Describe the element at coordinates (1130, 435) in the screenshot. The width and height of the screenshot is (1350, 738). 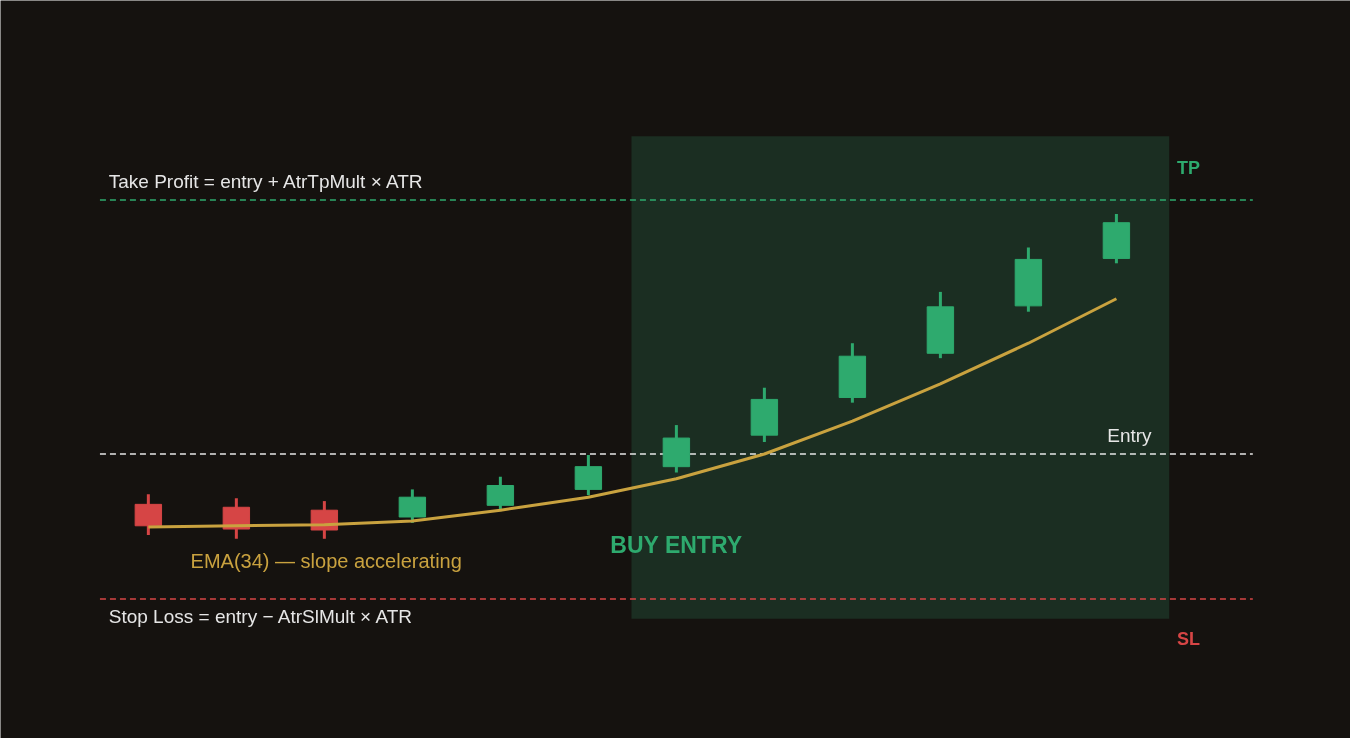
I see `ref-line-label: Entry` at that location.